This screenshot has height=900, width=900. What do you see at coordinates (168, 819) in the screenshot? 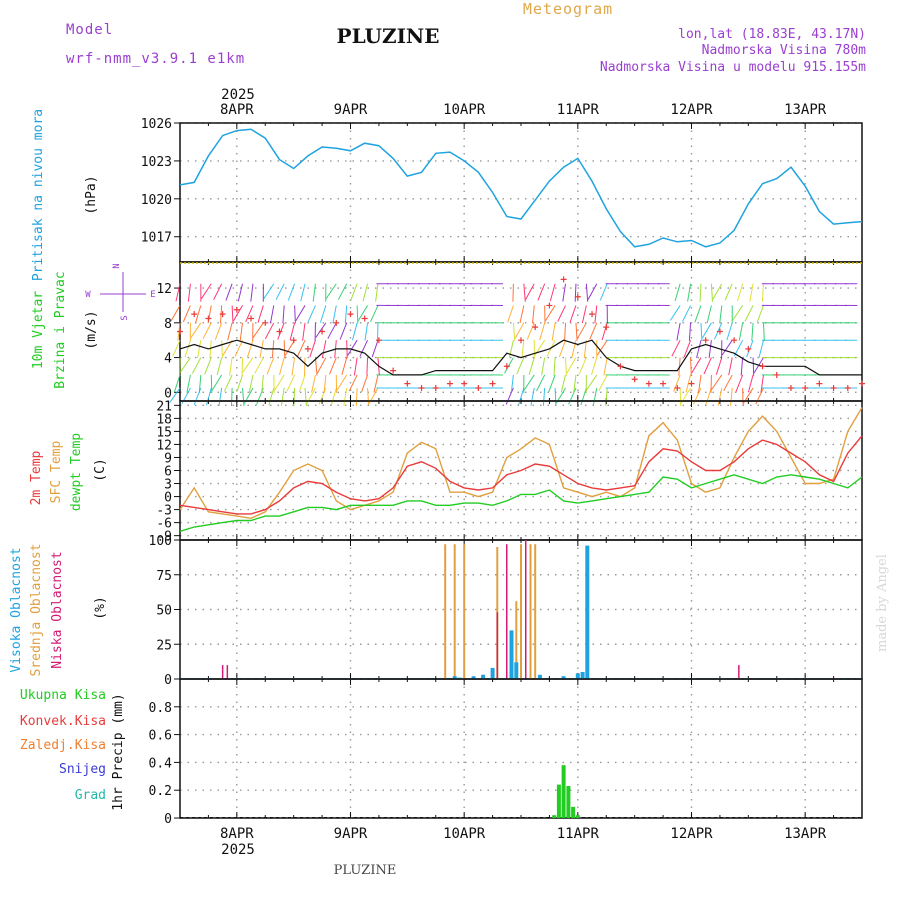
I see `precip-ytick-label: 0` at bounding box center [168, 819].